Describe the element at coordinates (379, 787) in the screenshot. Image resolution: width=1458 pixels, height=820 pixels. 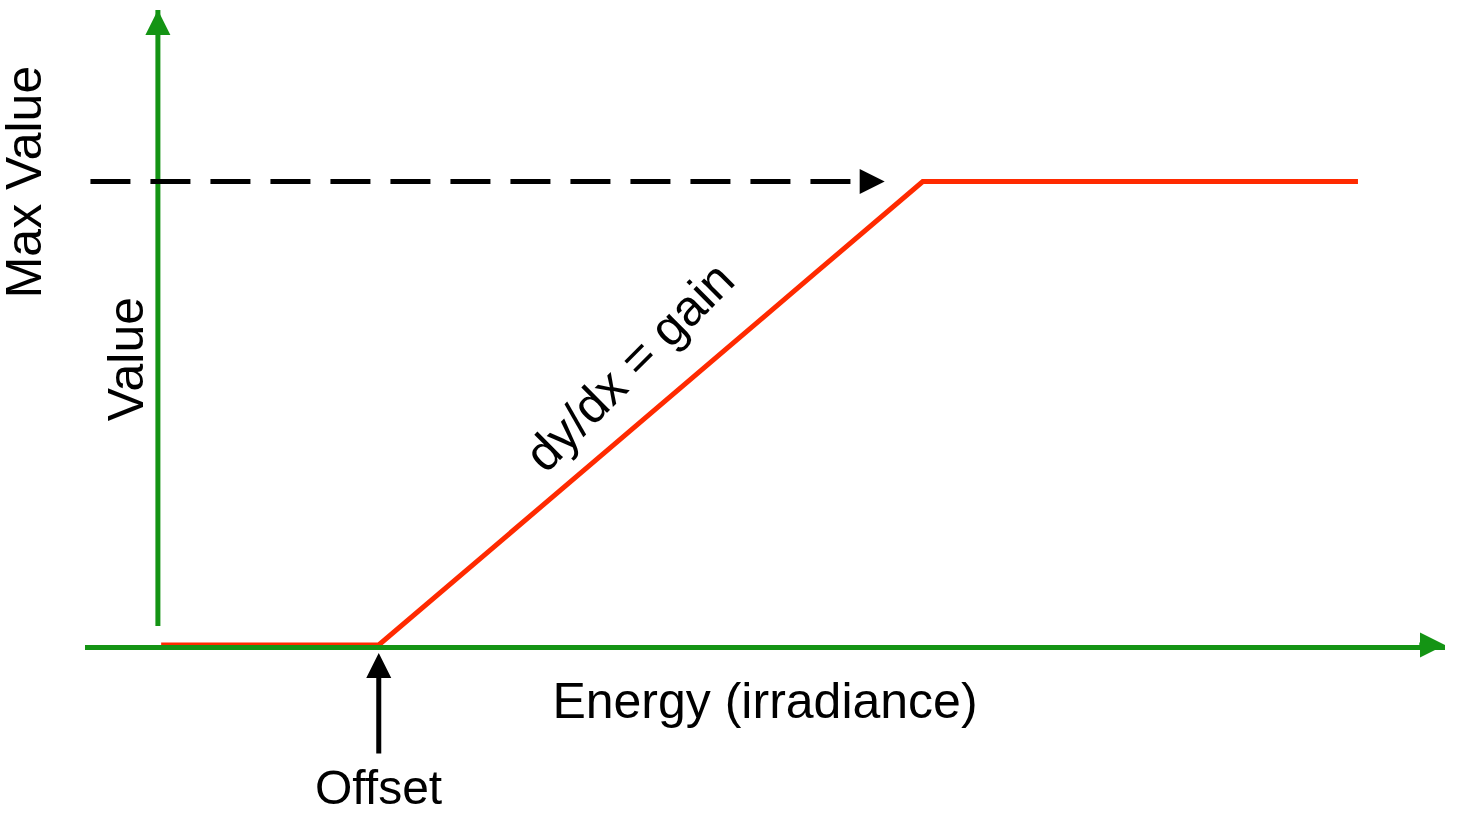
I see `text: Offset` at that location.